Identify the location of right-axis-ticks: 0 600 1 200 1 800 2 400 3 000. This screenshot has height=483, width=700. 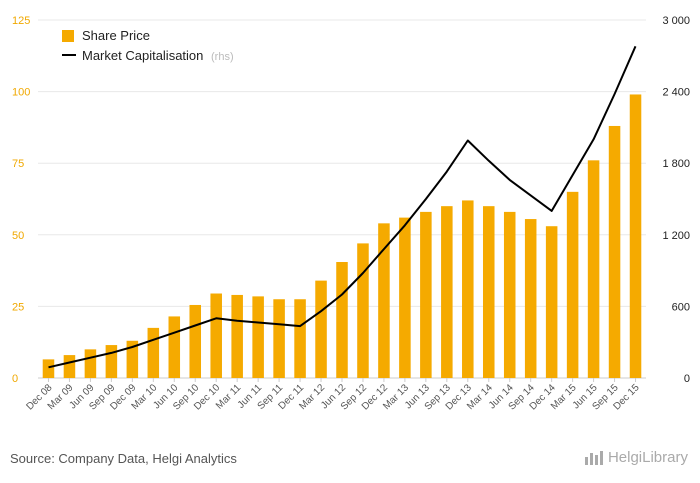
(676, 200).